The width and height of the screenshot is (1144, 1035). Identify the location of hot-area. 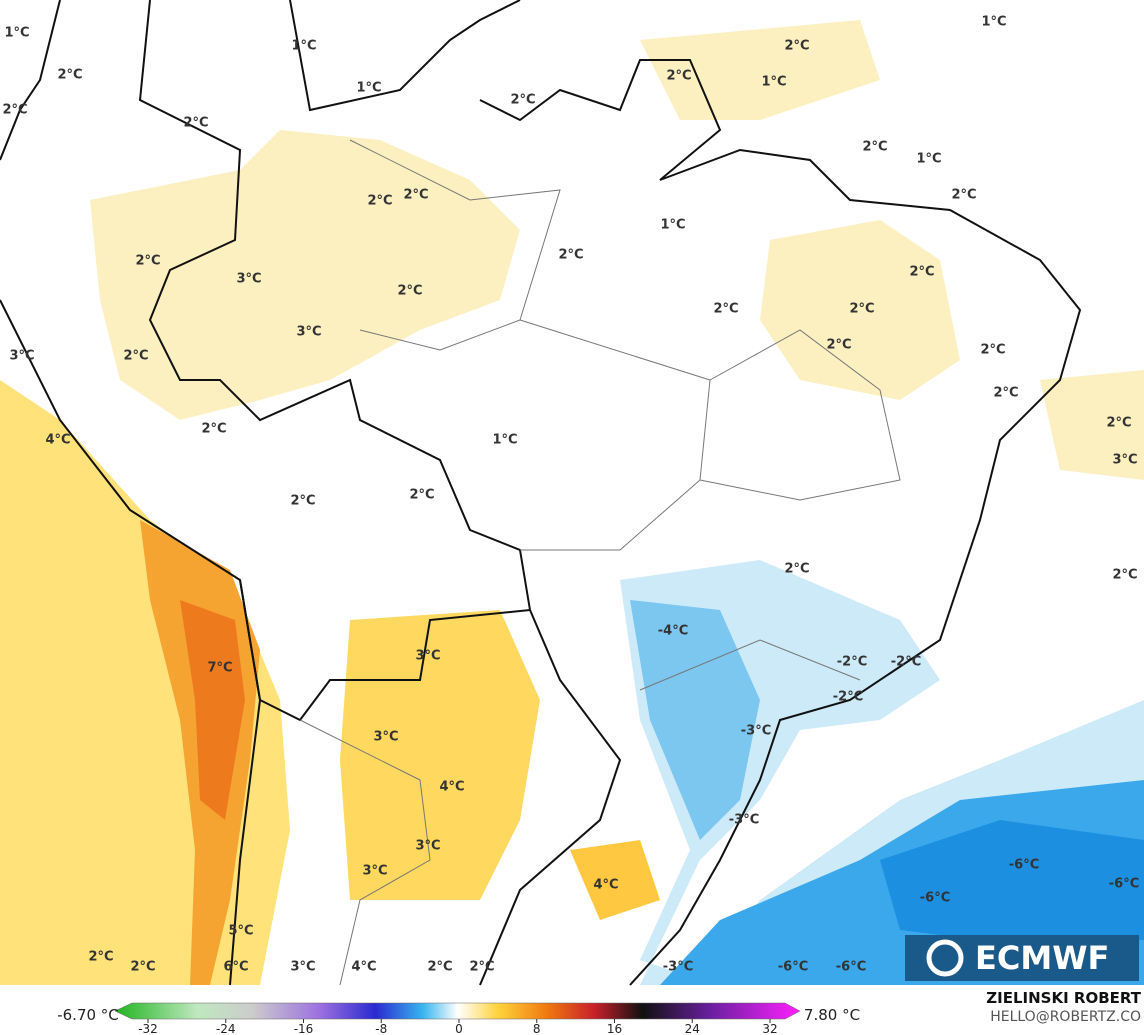
(212, 710).